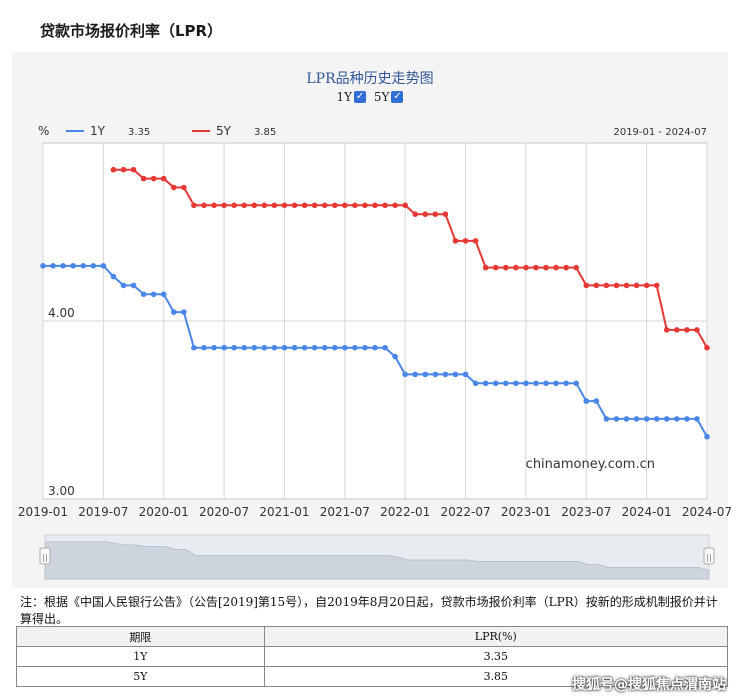  I want to click on legend-1y-value: 3.35, so click(139, 132).